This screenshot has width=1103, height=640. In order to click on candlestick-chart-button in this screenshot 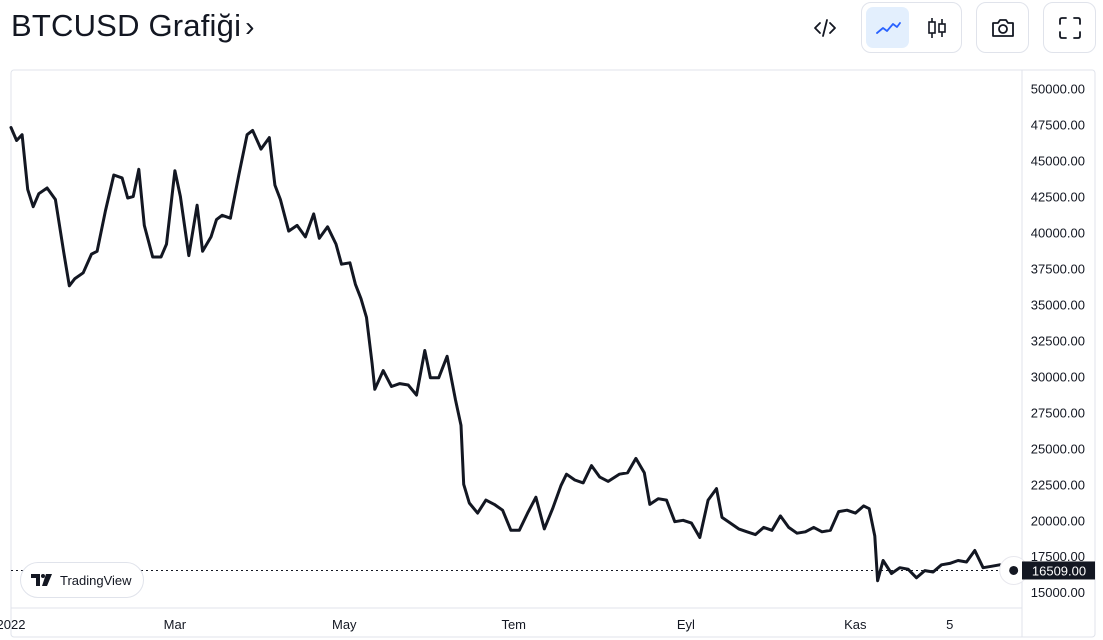, I will do `click(936, 27)`.